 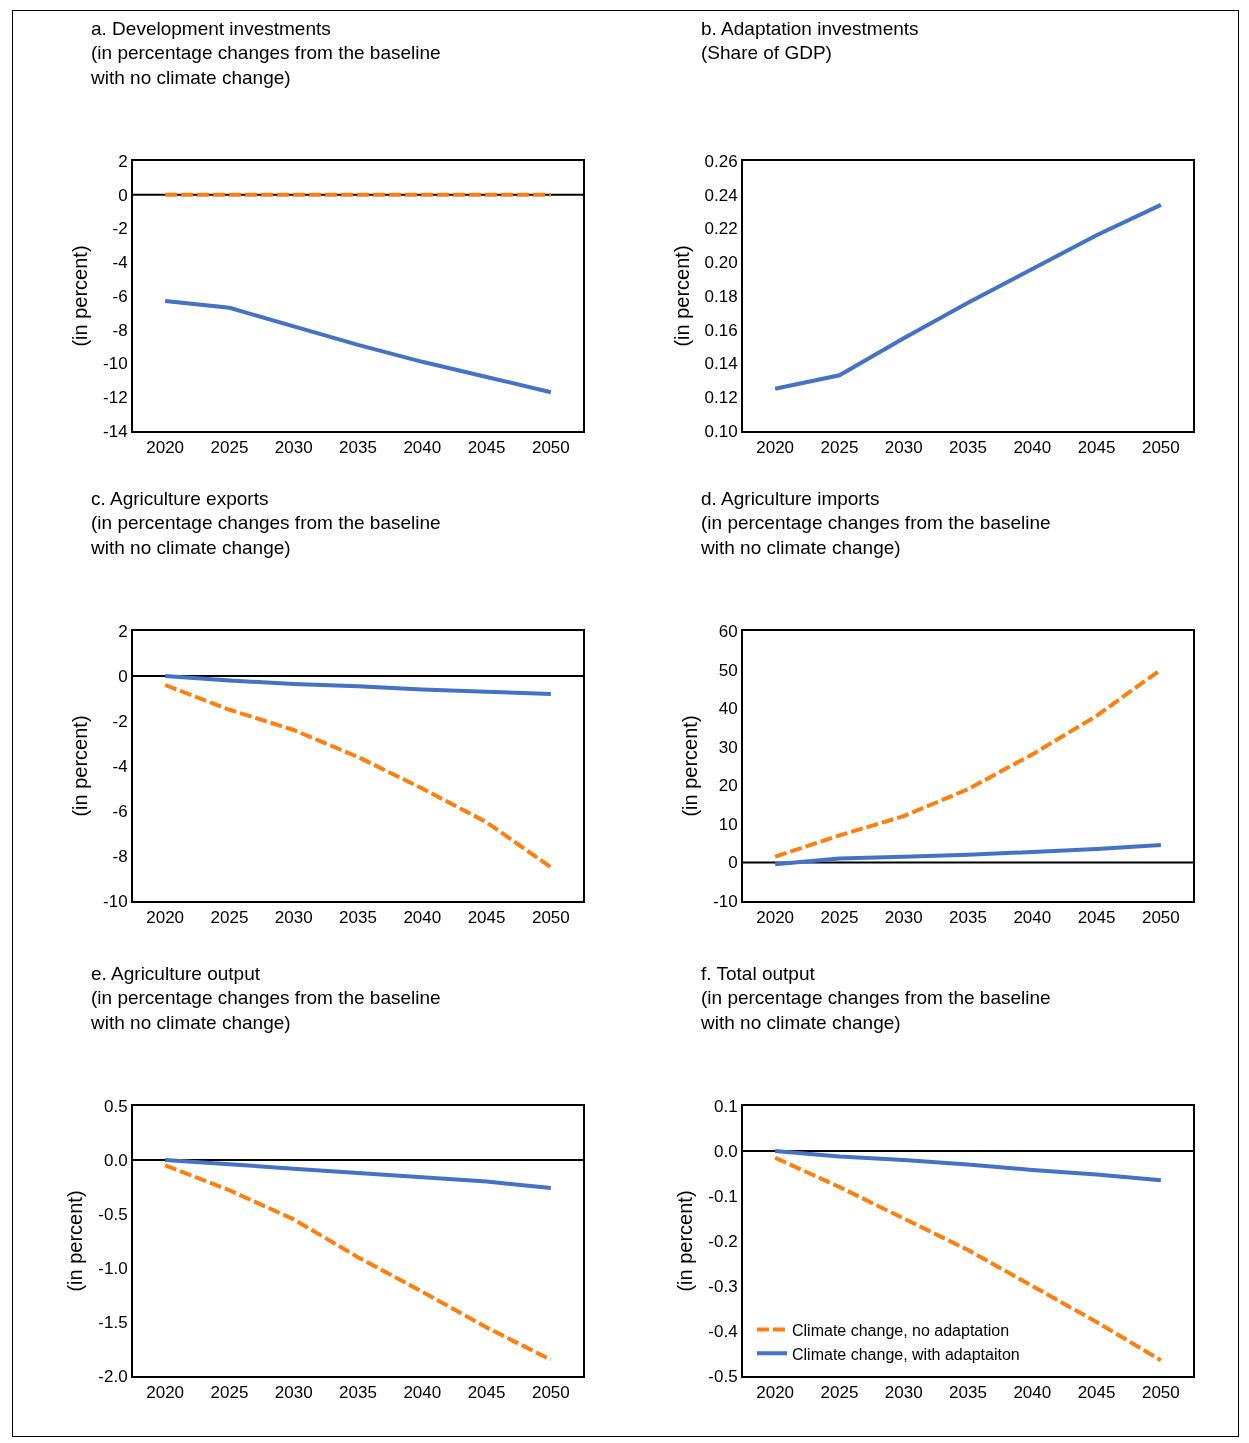 I want to click on legend-label: Climate change, with adaptaiton, so click(x=906, y=1354).